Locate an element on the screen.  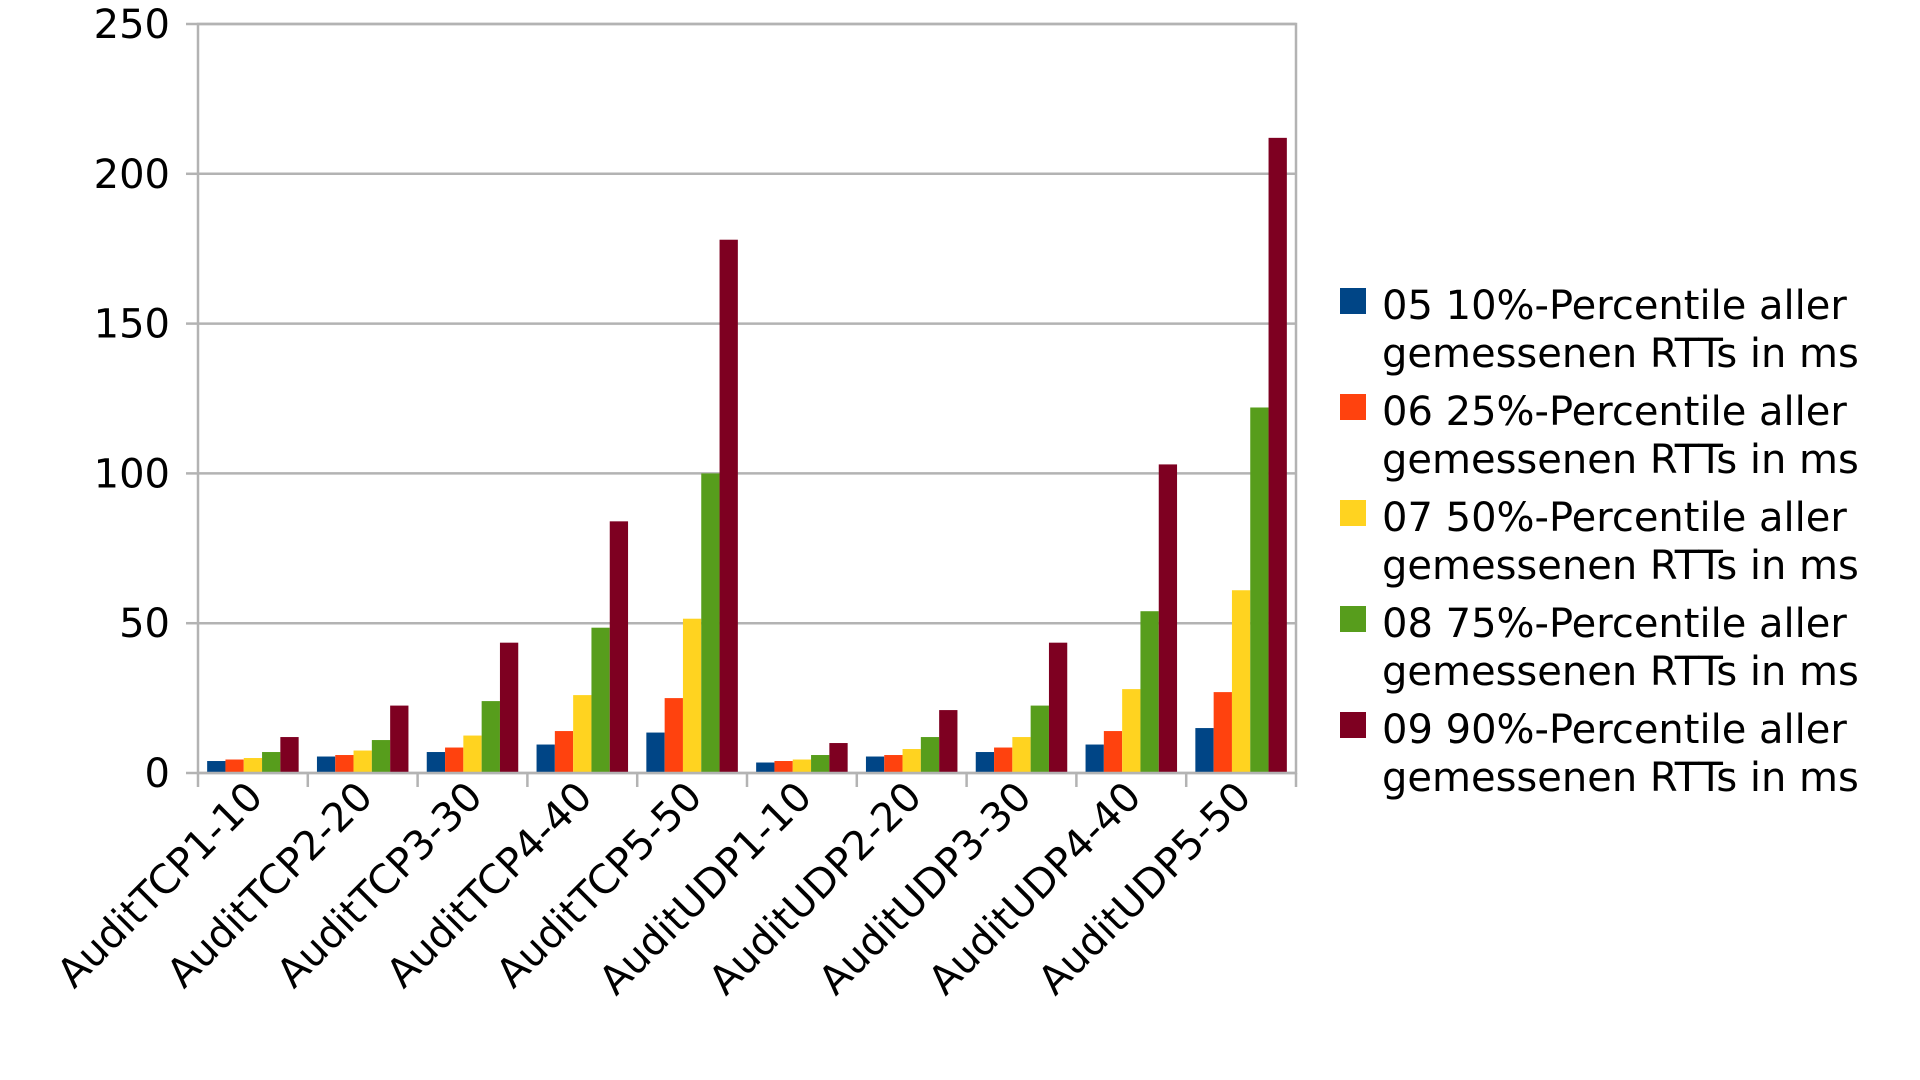
y-tick-label: 100 is located at coordinates (132, 474).